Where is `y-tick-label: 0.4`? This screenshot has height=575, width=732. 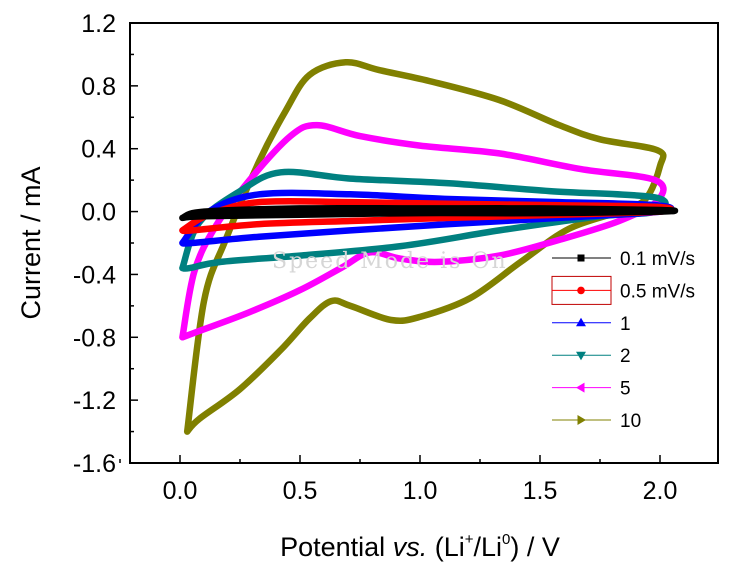 y-tick-label: 0.4 is located at coordinates (98, 150).